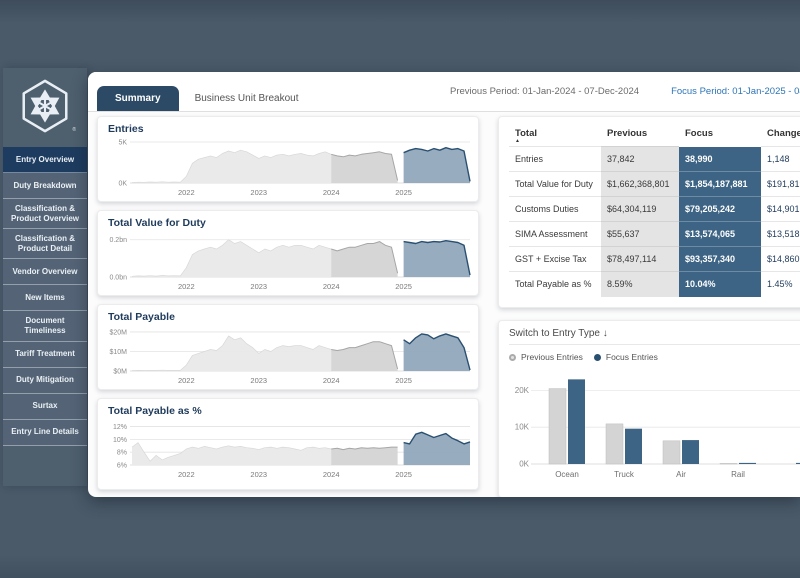 The width and height of the screenshot is (800, 578). Describe the element at coordinates (780, 284) in the screenshot. I see `change-value: 1.45%` at that location.